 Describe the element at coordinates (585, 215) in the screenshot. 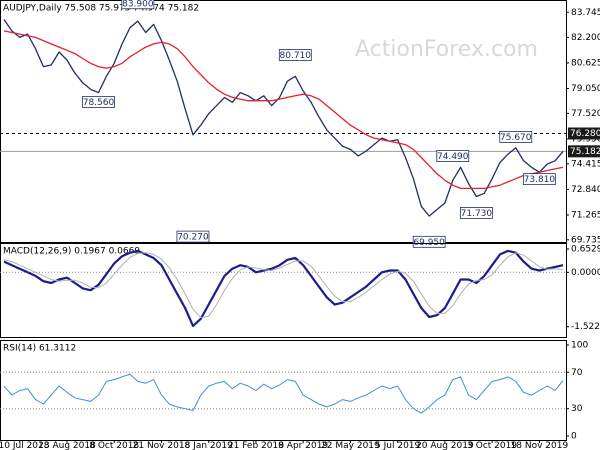

I see `y-tick-label: 71.265` at that location.